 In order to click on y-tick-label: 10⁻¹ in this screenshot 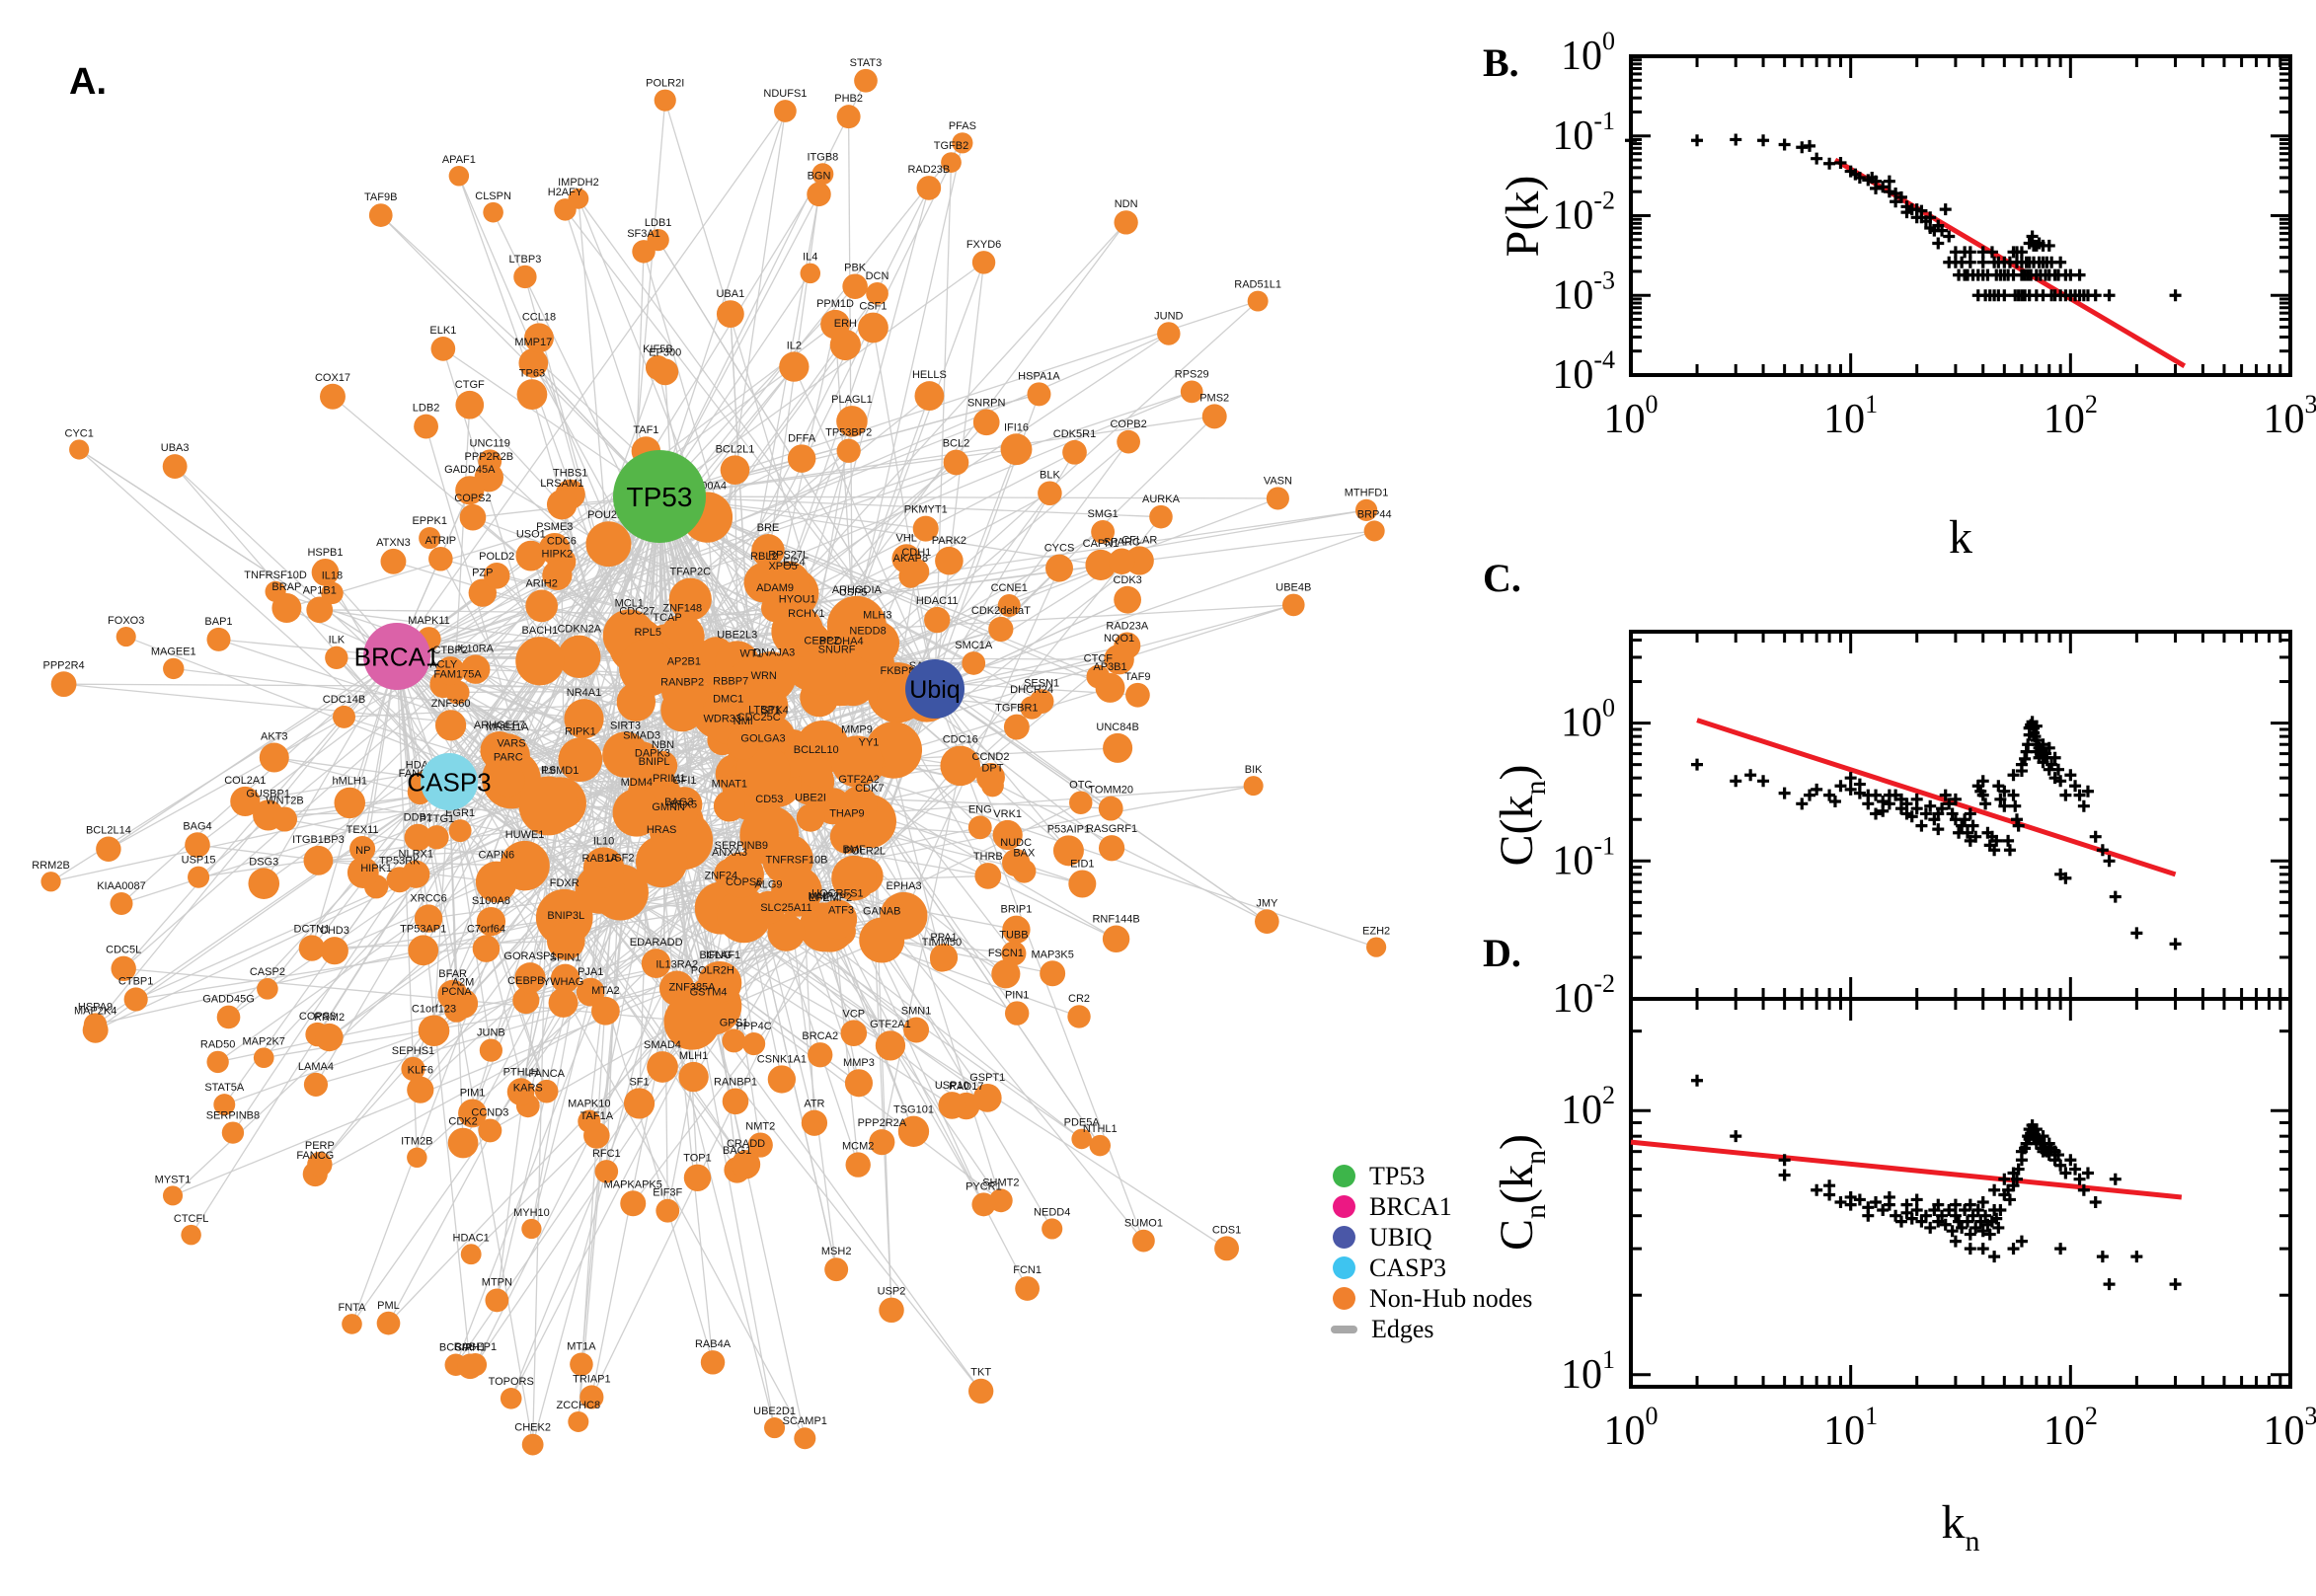, I will do `click(1584, 133)`.